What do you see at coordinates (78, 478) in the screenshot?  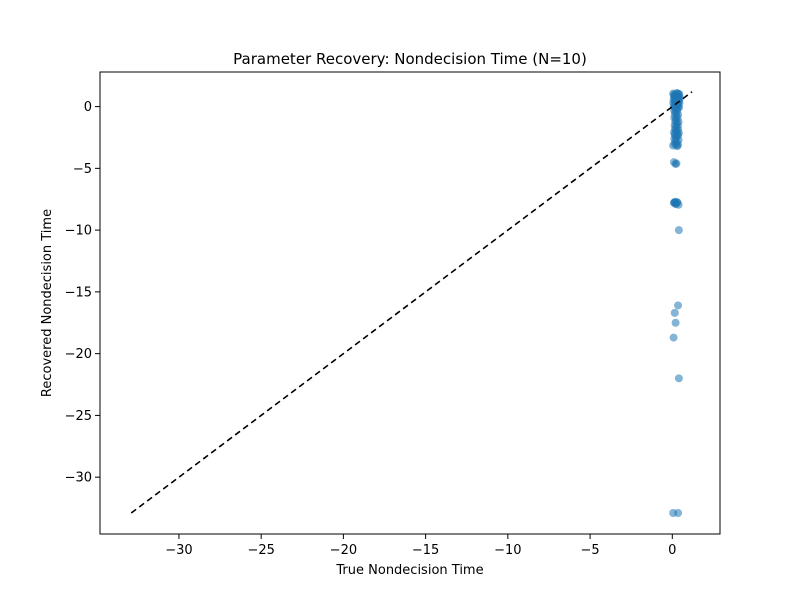 I see `y-tick-label: −30` at bounding box center [78, 478].